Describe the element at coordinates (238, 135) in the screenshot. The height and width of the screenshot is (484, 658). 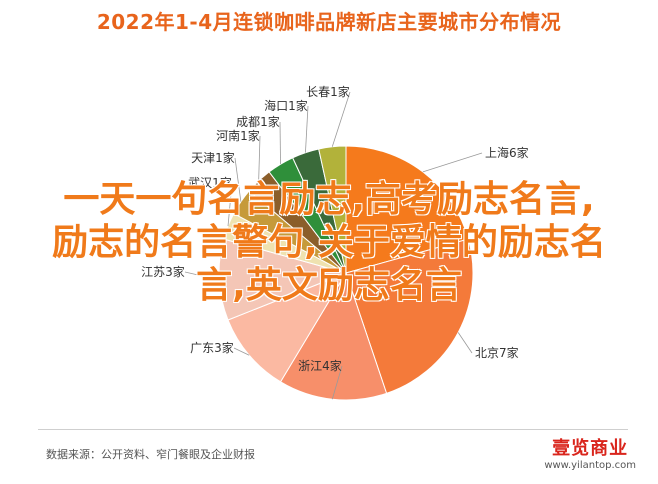
I see `slice-label-7: 河南1家` at that location.